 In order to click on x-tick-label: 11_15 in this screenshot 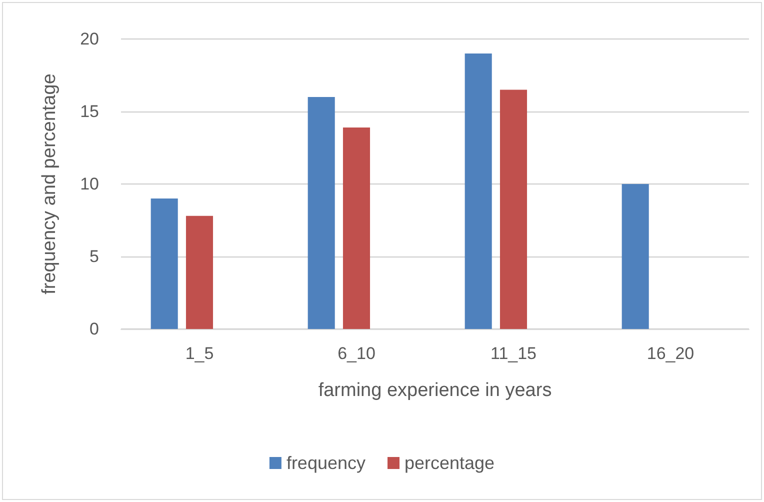, I will do `click(513, 353)`.